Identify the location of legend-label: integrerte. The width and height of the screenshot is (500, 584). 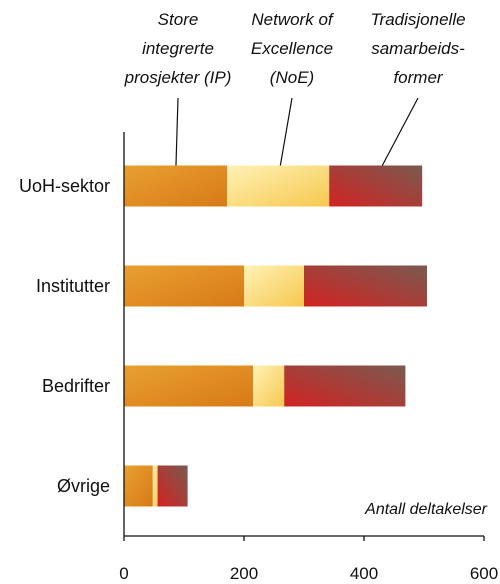
(178, 48).